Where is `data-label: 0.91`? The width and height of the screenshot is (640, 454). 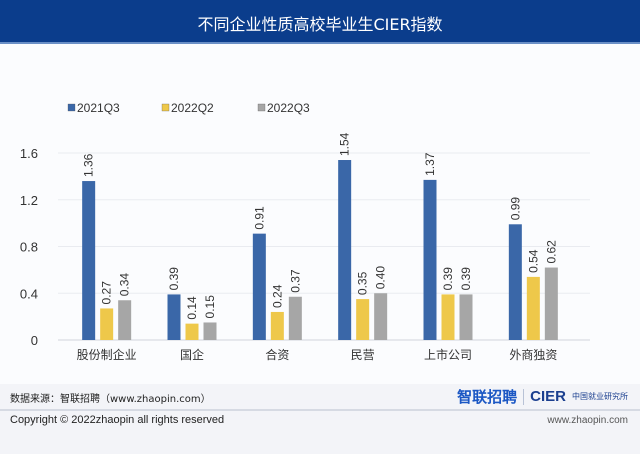 data-label: 0.91 is located at coordinates (259, 218).